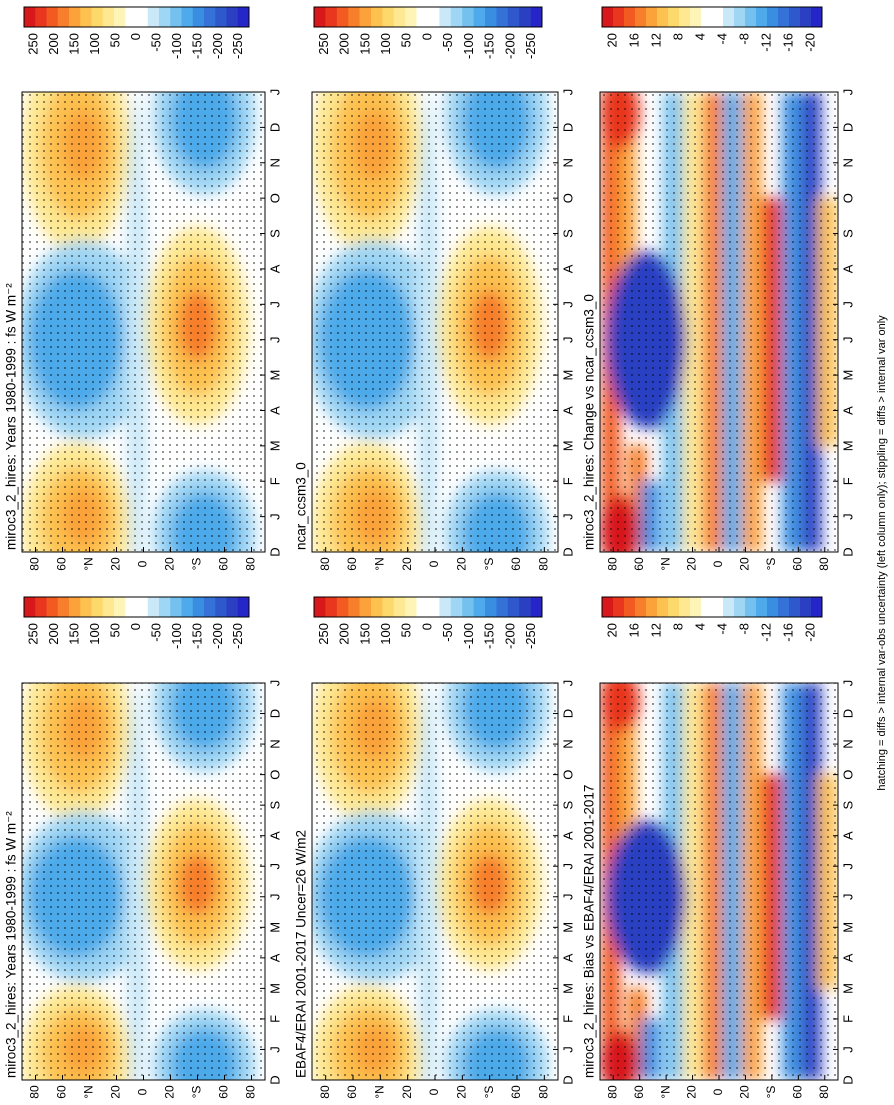 Image resolution: width=894 pixels, height=1105 pixels. Describe the element at coordinates (677, 36) in the screenshot. I see `colorbar-label: 8` at that location.